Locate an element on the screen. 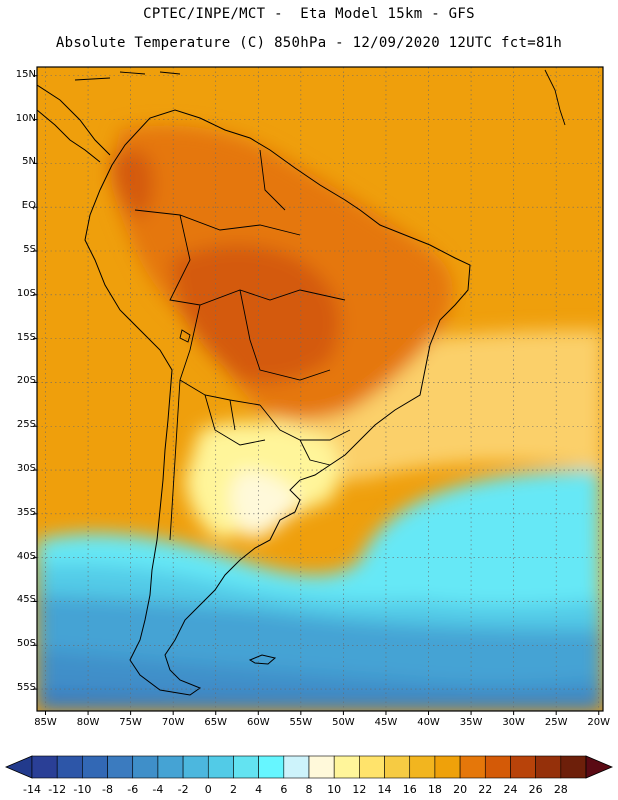  lat-label: 35S is located at coordinates (26, 512).